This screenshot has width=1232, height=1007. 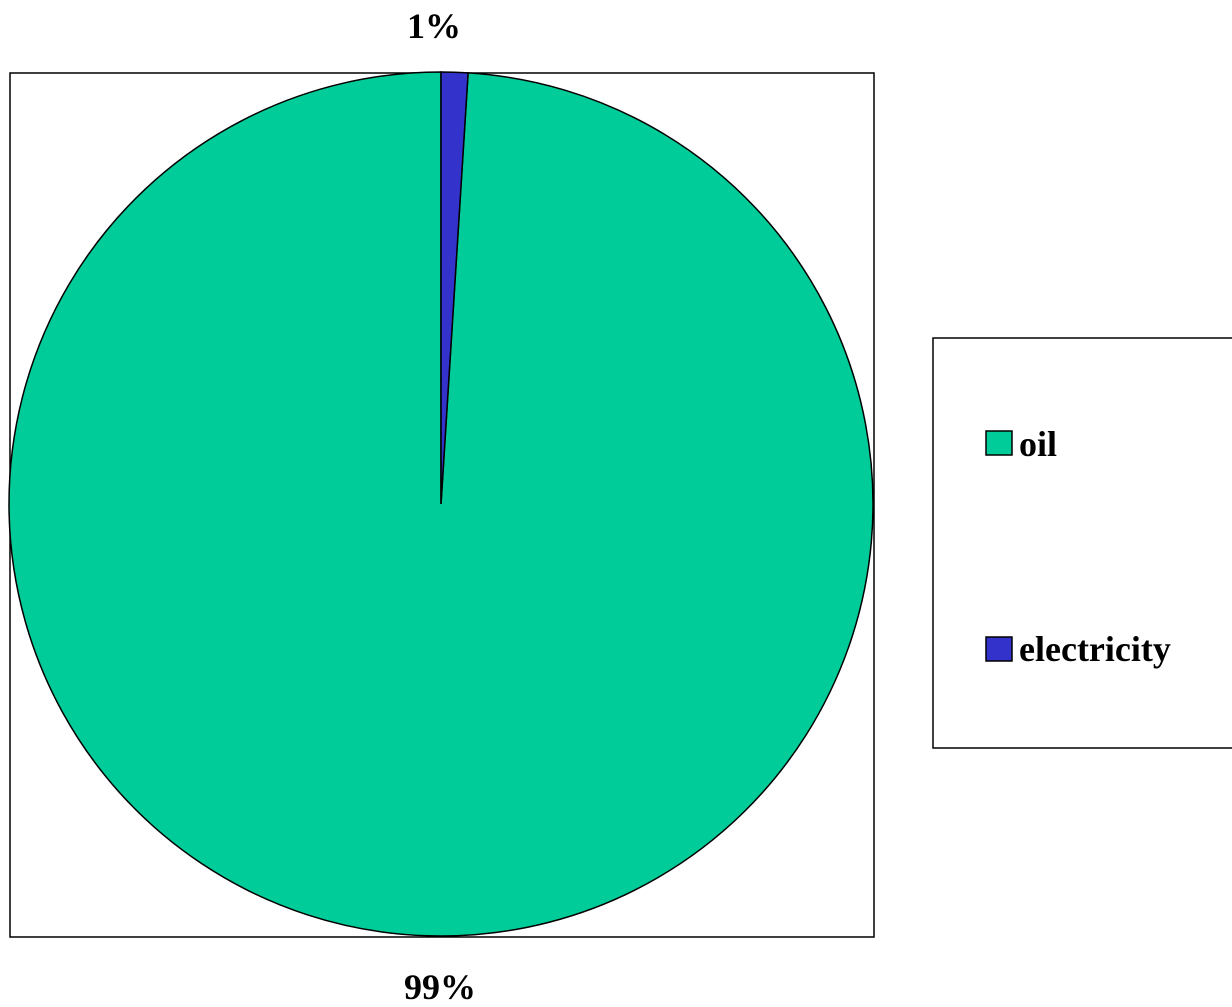 I want to click on pie-slice-electricity, so click(x=454, y=288).